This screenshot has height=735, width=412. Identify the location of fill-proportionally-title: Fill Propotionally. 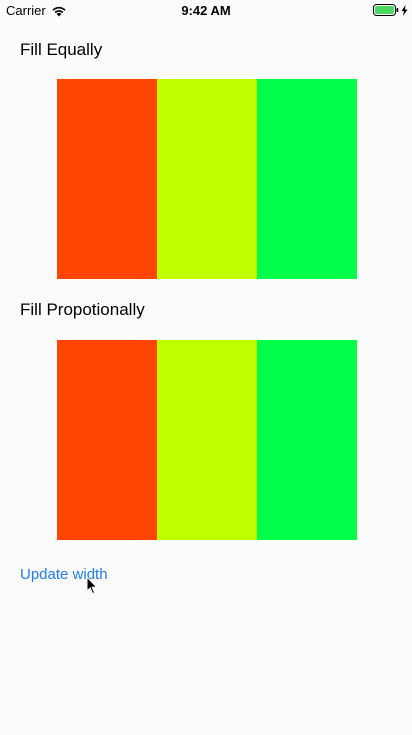
(82, 309).